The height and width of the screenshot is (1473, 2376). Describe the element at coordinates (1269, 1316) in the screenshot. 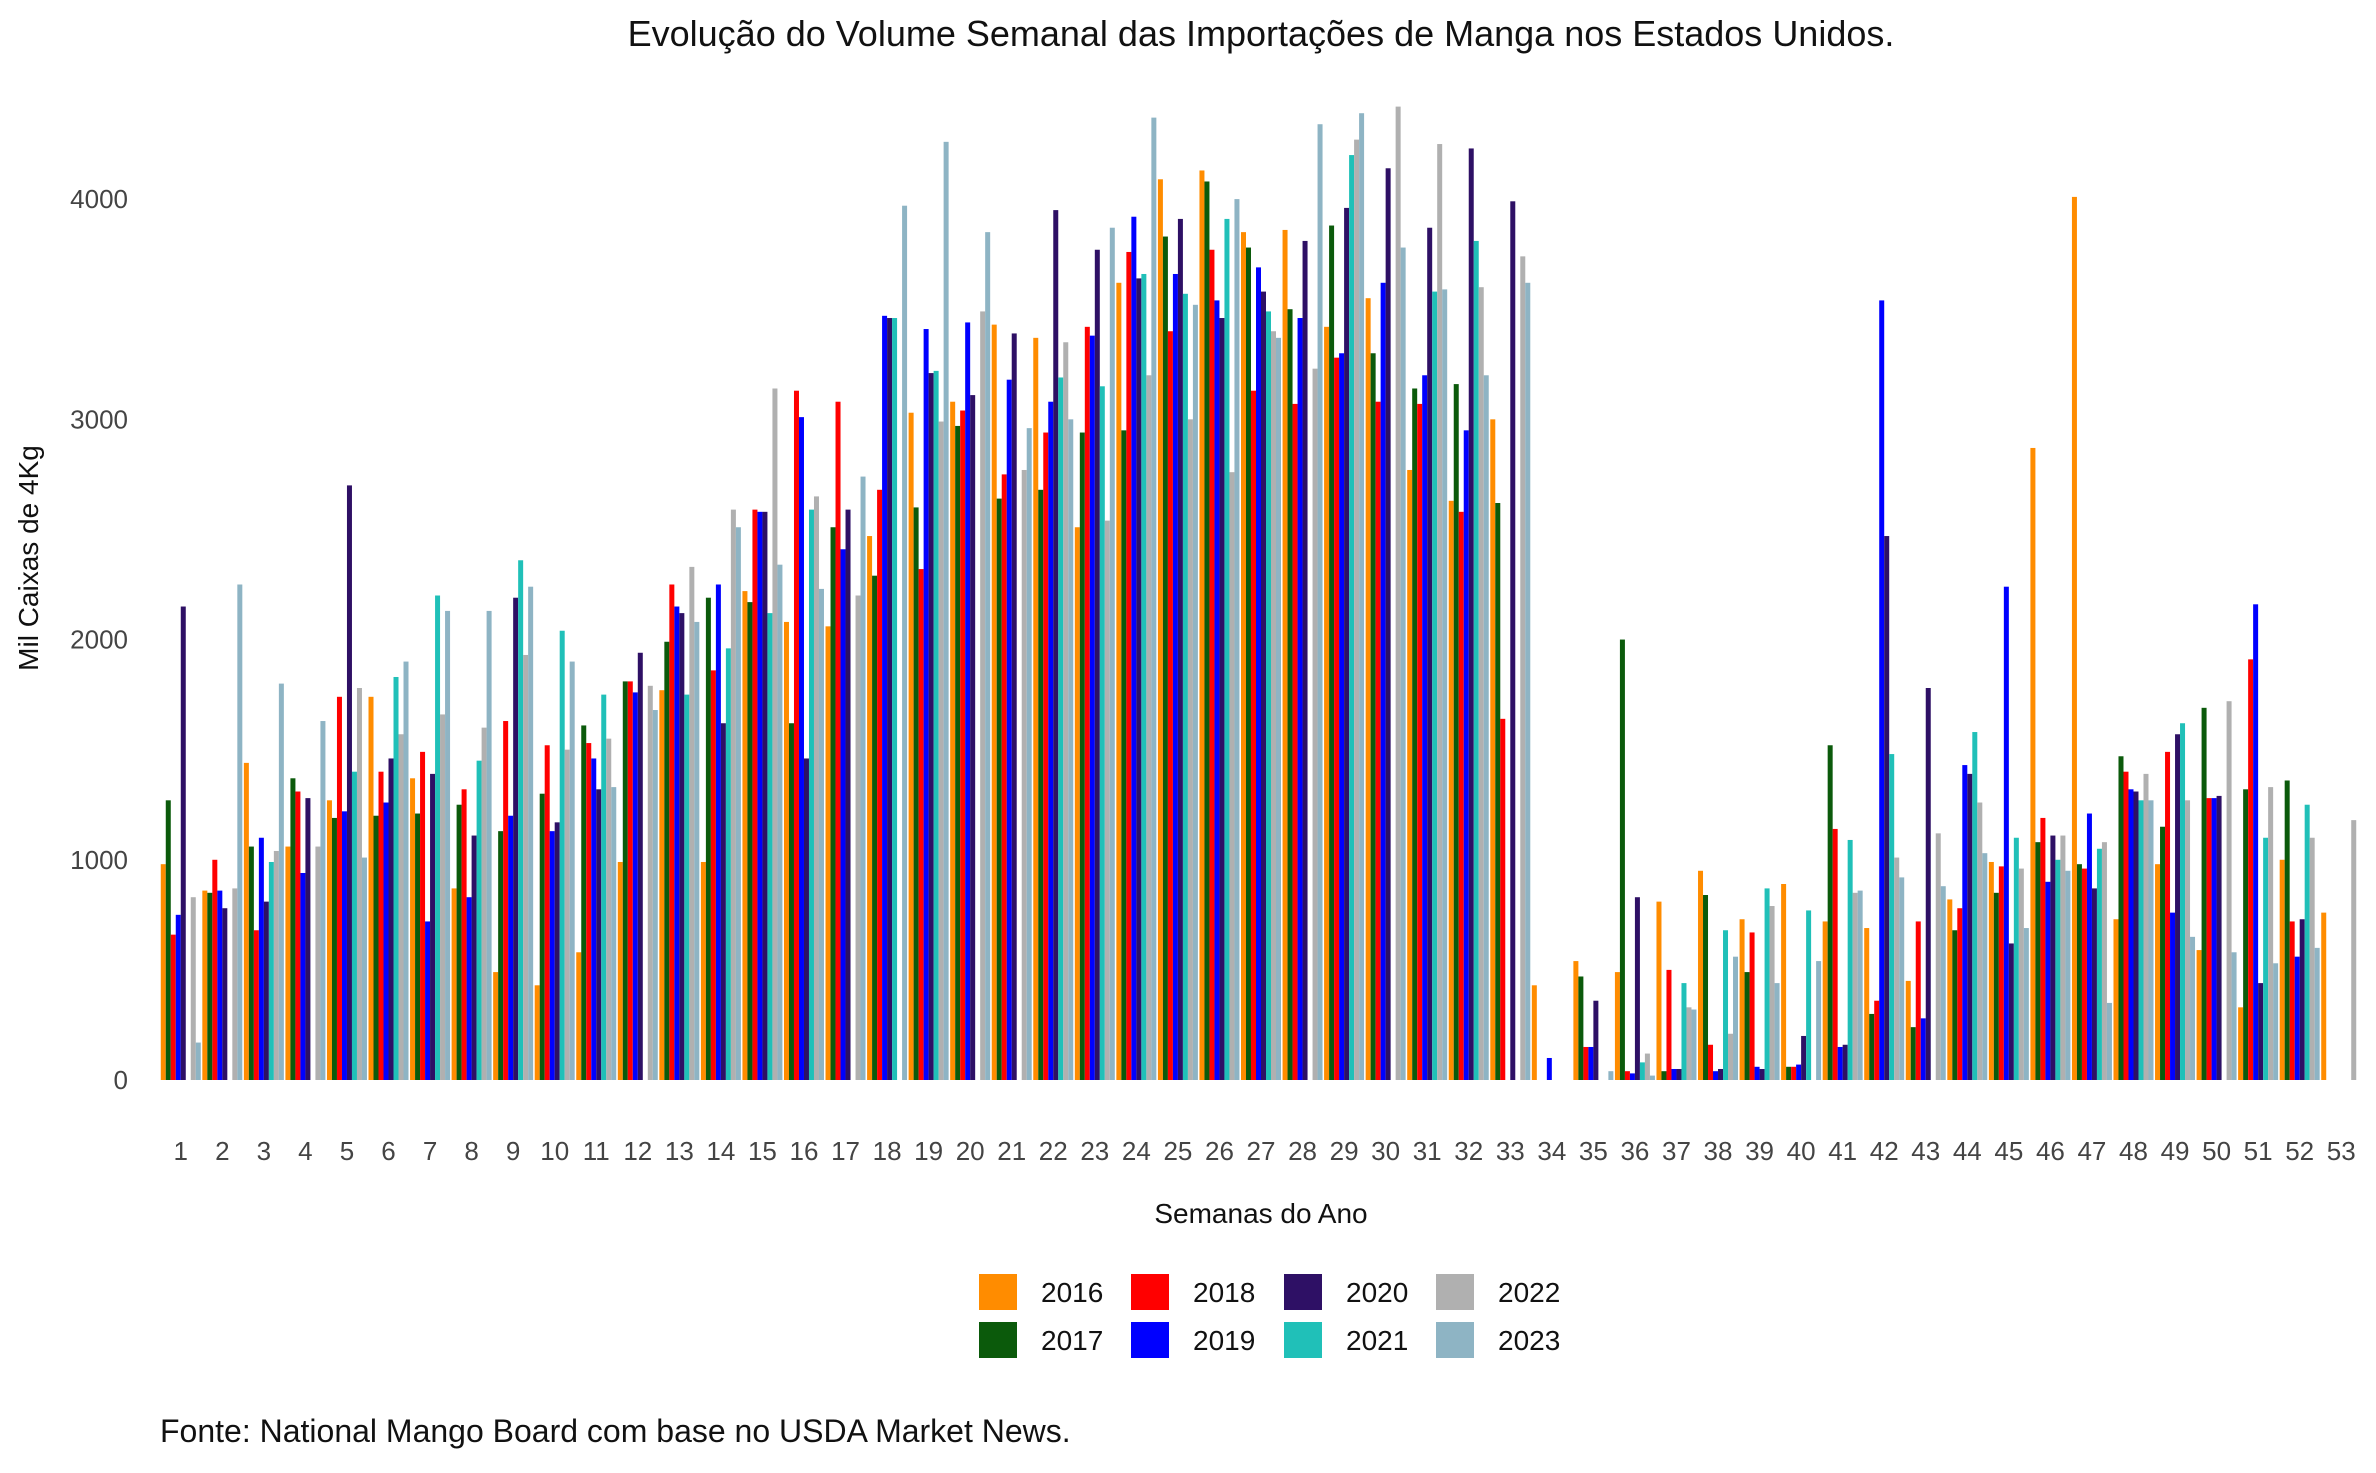

I see `legend: 2016 2017 2018 2019 2020 2021 2022 2023` at that location.